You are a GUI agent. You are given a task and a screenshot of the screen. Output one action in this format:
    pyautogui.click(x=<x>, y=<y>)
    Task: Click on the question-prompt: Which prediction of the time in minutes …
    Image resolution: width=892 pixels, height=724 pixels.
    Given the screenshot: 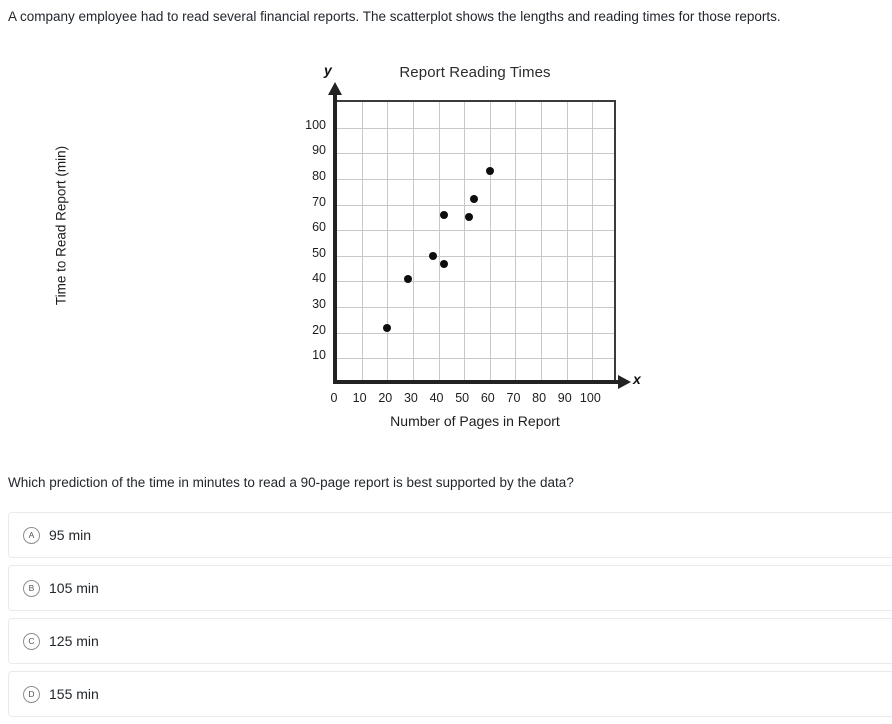 What is the action you would take?
    pyautogui.click(x=291, y=482)
    